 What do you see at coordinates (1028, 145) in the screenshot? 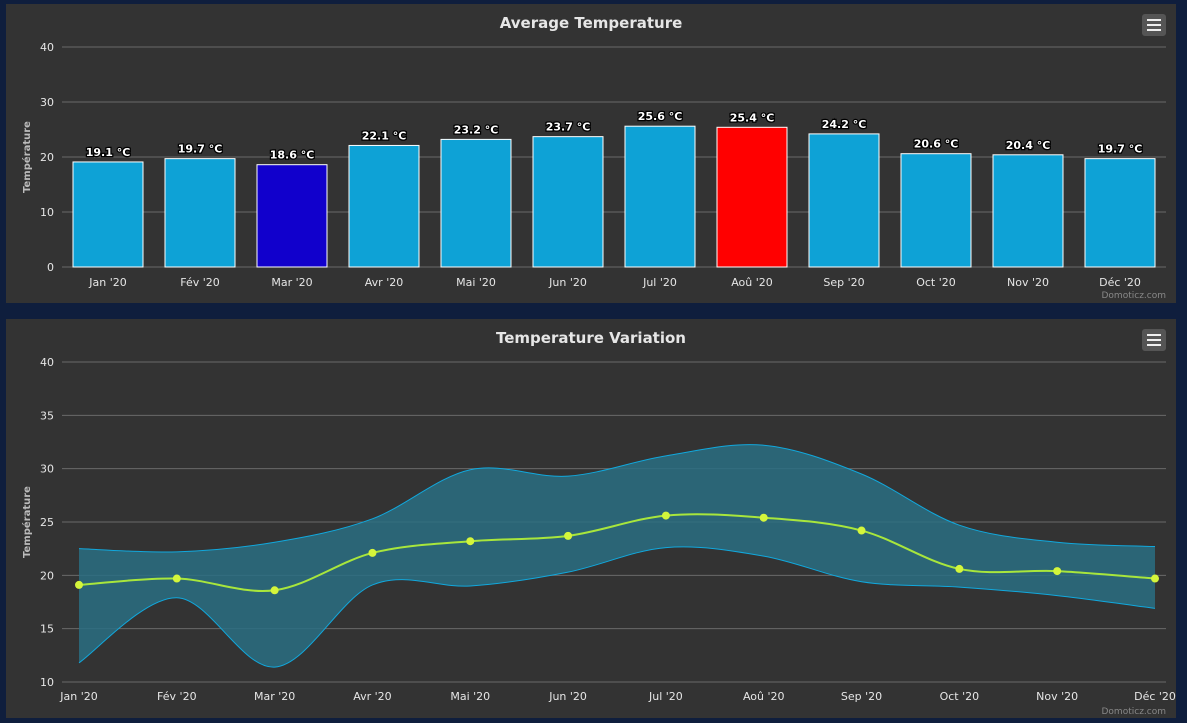
I see `data-label: 20.4 °C` at bounding box center [1028, 145].